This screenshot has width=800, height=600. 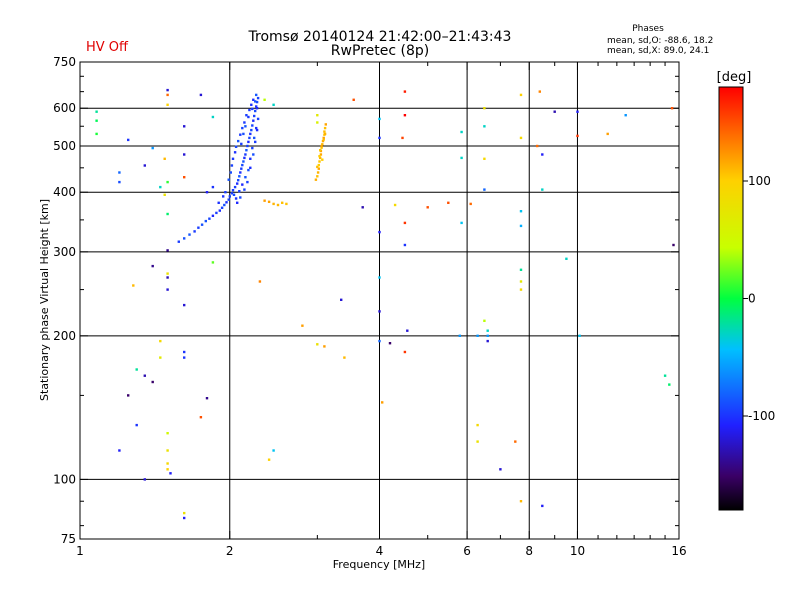 I want to click on x-tick-label: 4, so click(x=380, y=551).